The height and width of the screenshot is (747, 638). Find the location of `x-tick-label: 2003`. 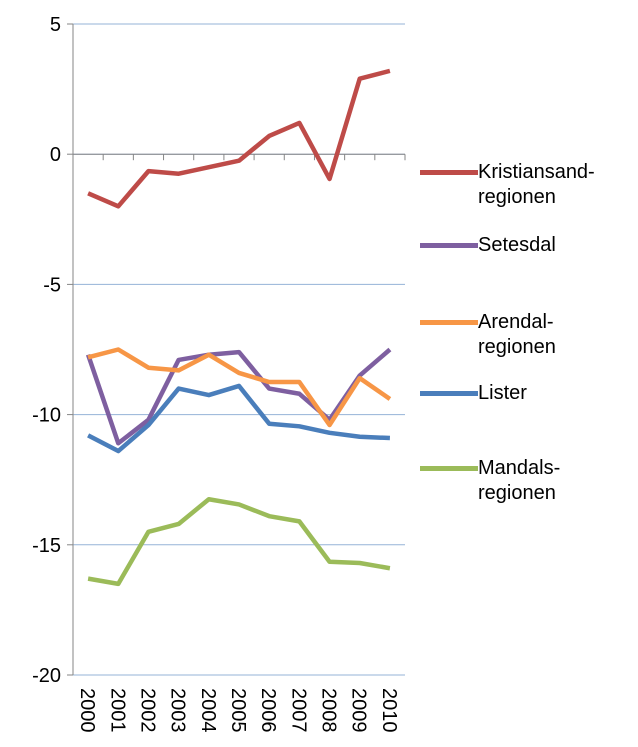

x-tick-label: 2003 is located at coordinates (178, 710).